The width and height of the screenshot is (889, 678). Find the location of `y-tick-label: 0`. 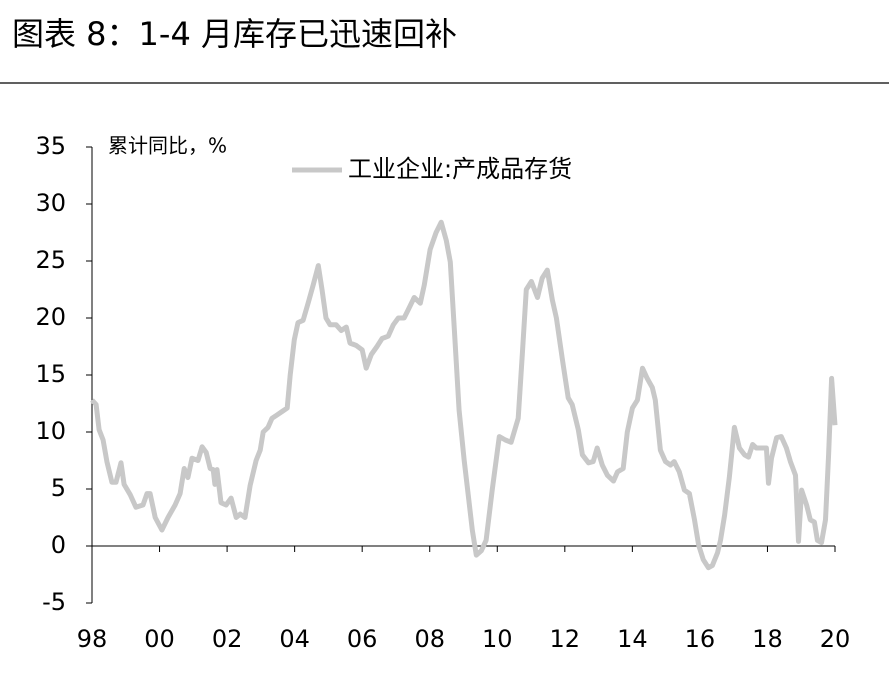

y-tick-label: 0 is located at coordinates (58, 545).